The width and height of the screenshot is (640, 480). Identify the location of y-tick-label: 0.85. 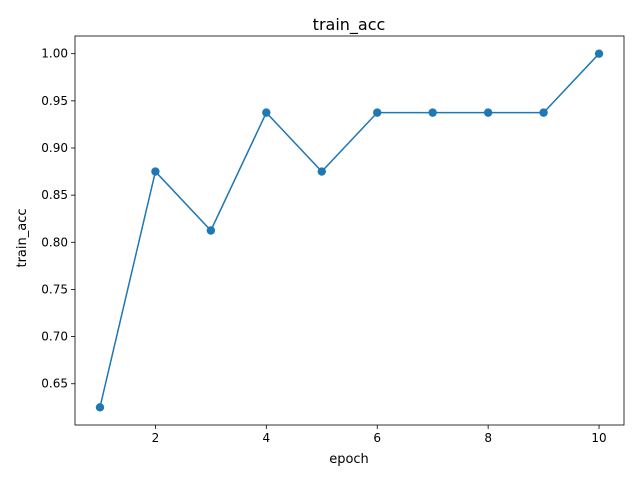
(54, 195).